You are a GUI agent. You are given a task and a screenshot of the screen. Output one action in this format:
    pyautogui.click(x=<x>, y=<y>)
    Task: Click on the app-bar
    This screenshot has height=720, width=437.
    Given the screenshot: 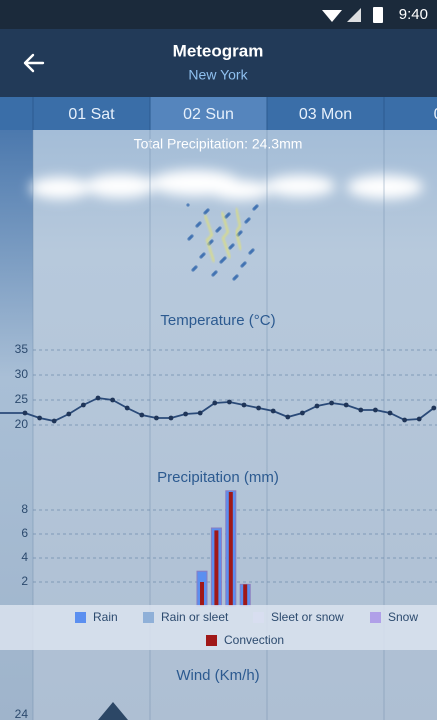 What is the action you would take?
    pyautogui.click(x=218, y=63)
    